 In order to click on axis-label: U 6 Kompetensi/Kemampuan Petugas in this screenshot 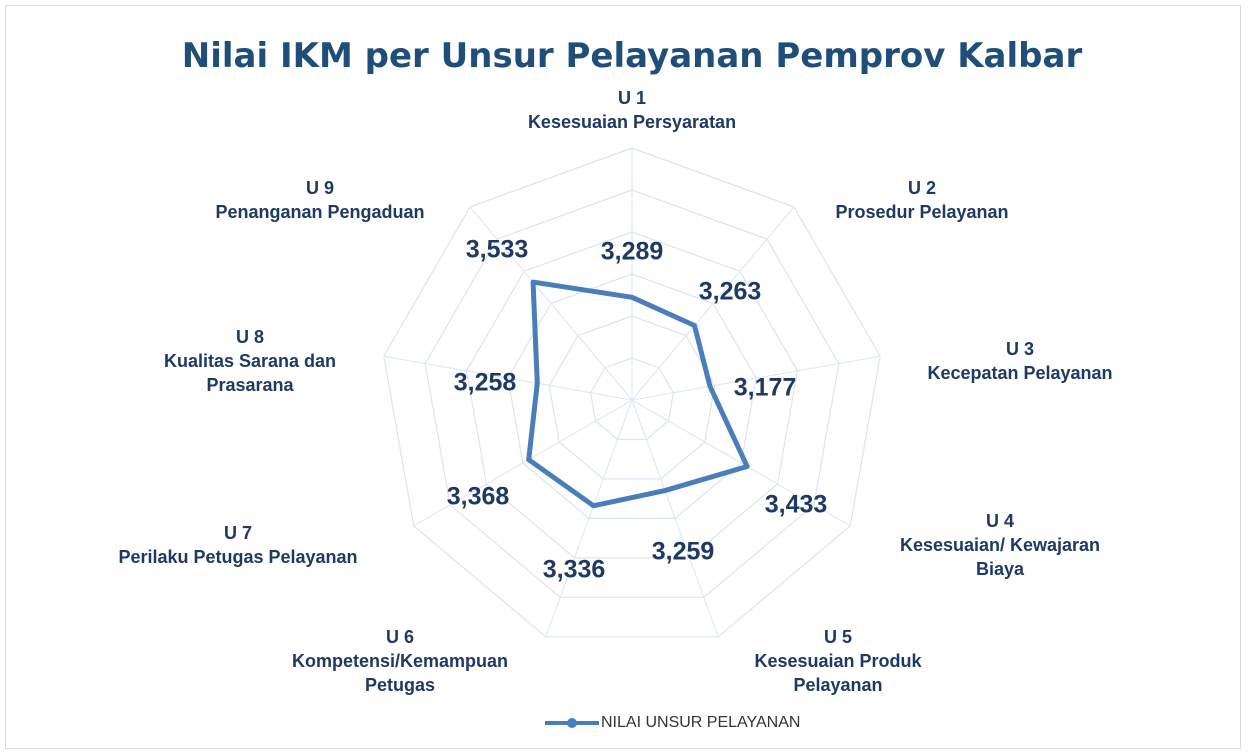, I will do `click(400, 661)`.